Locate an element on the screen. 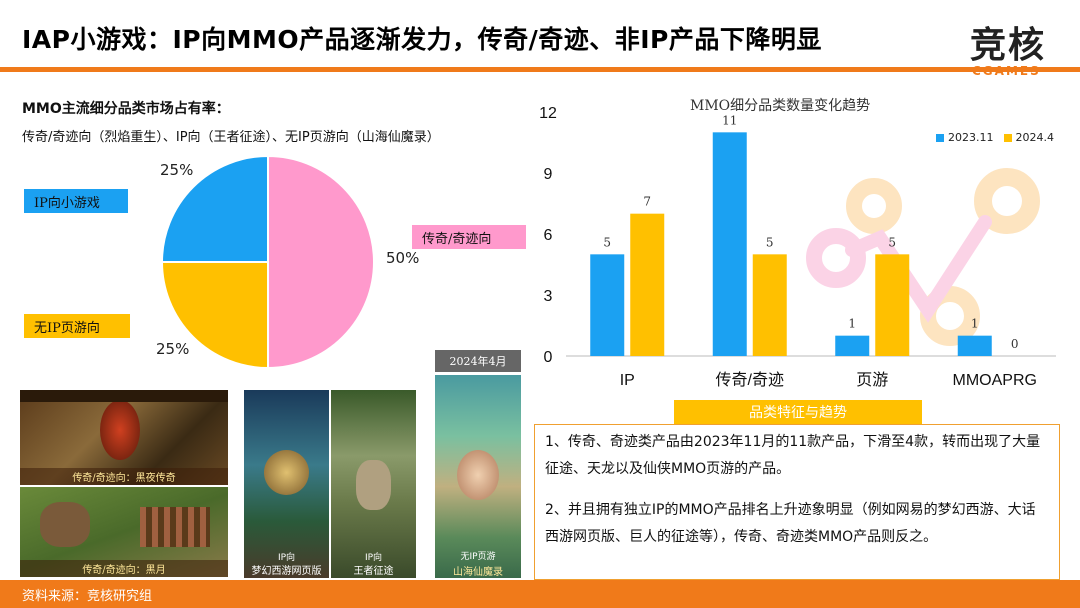 Image resolution: width=1080 pixels, height=608 pixels. legend-item-2024: 2024.4 is located at coordinates (1028, 137).